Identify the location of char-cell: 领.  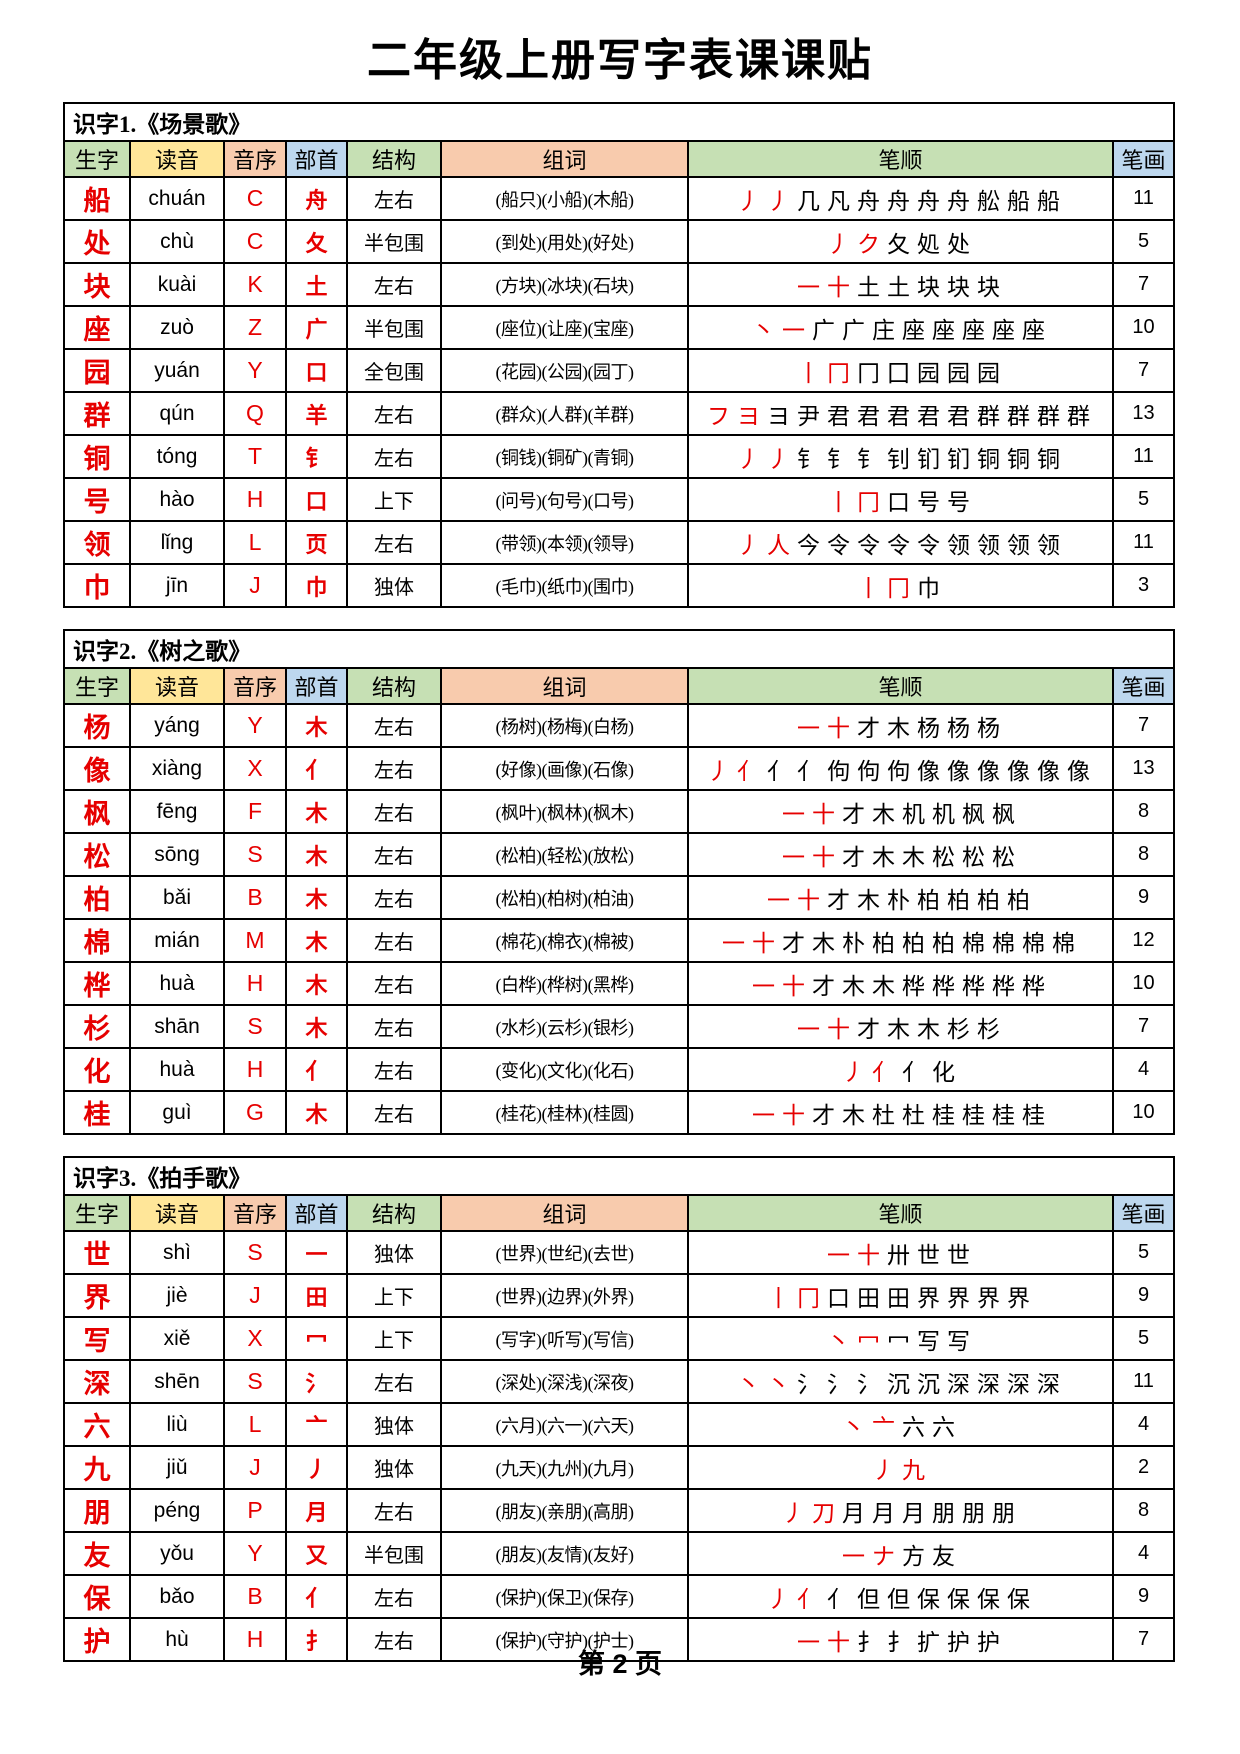
(97, 542).